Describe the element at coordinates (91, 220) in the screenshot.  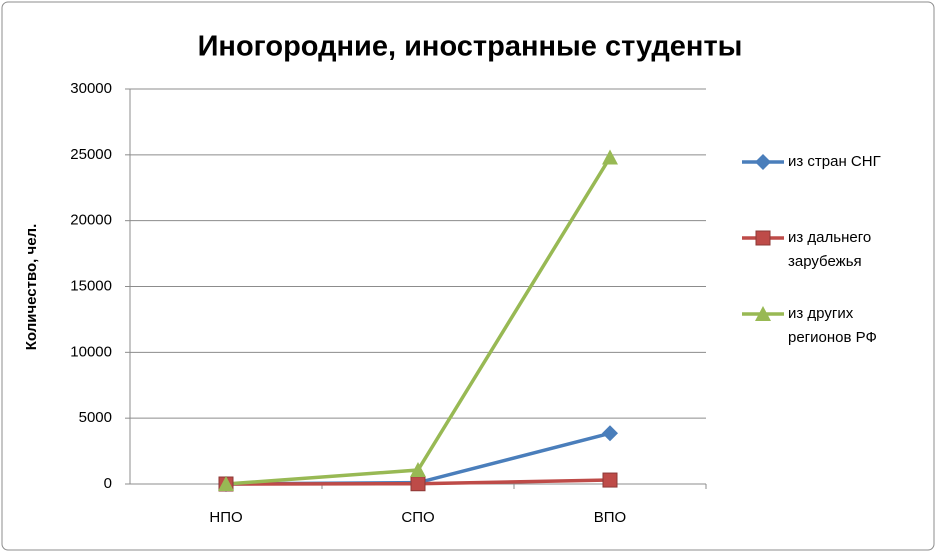
I see `y-tick-label: 20000` at that location.